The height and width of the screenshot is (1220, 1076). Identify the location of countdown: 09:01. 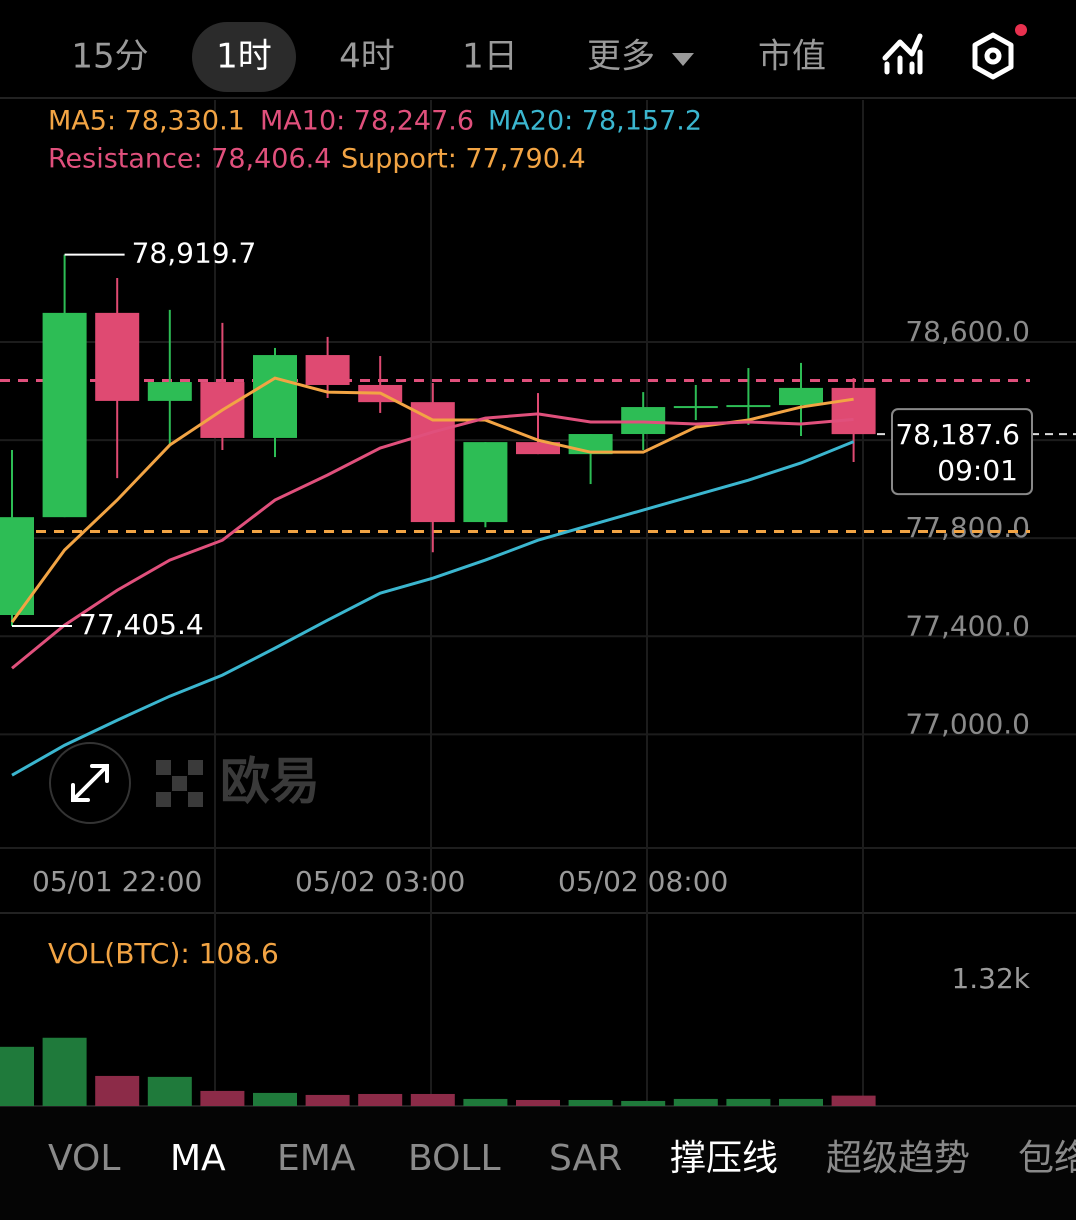
(977, 470).